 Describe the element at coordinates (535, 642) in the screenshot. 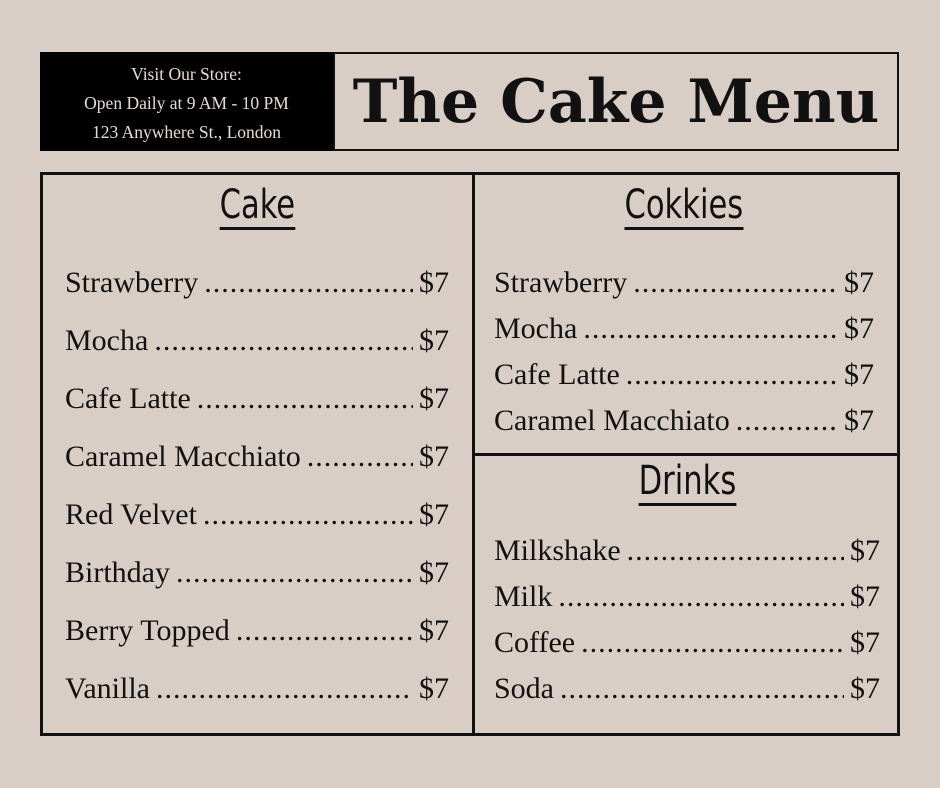

I see `item-name: Coffee` at that location.